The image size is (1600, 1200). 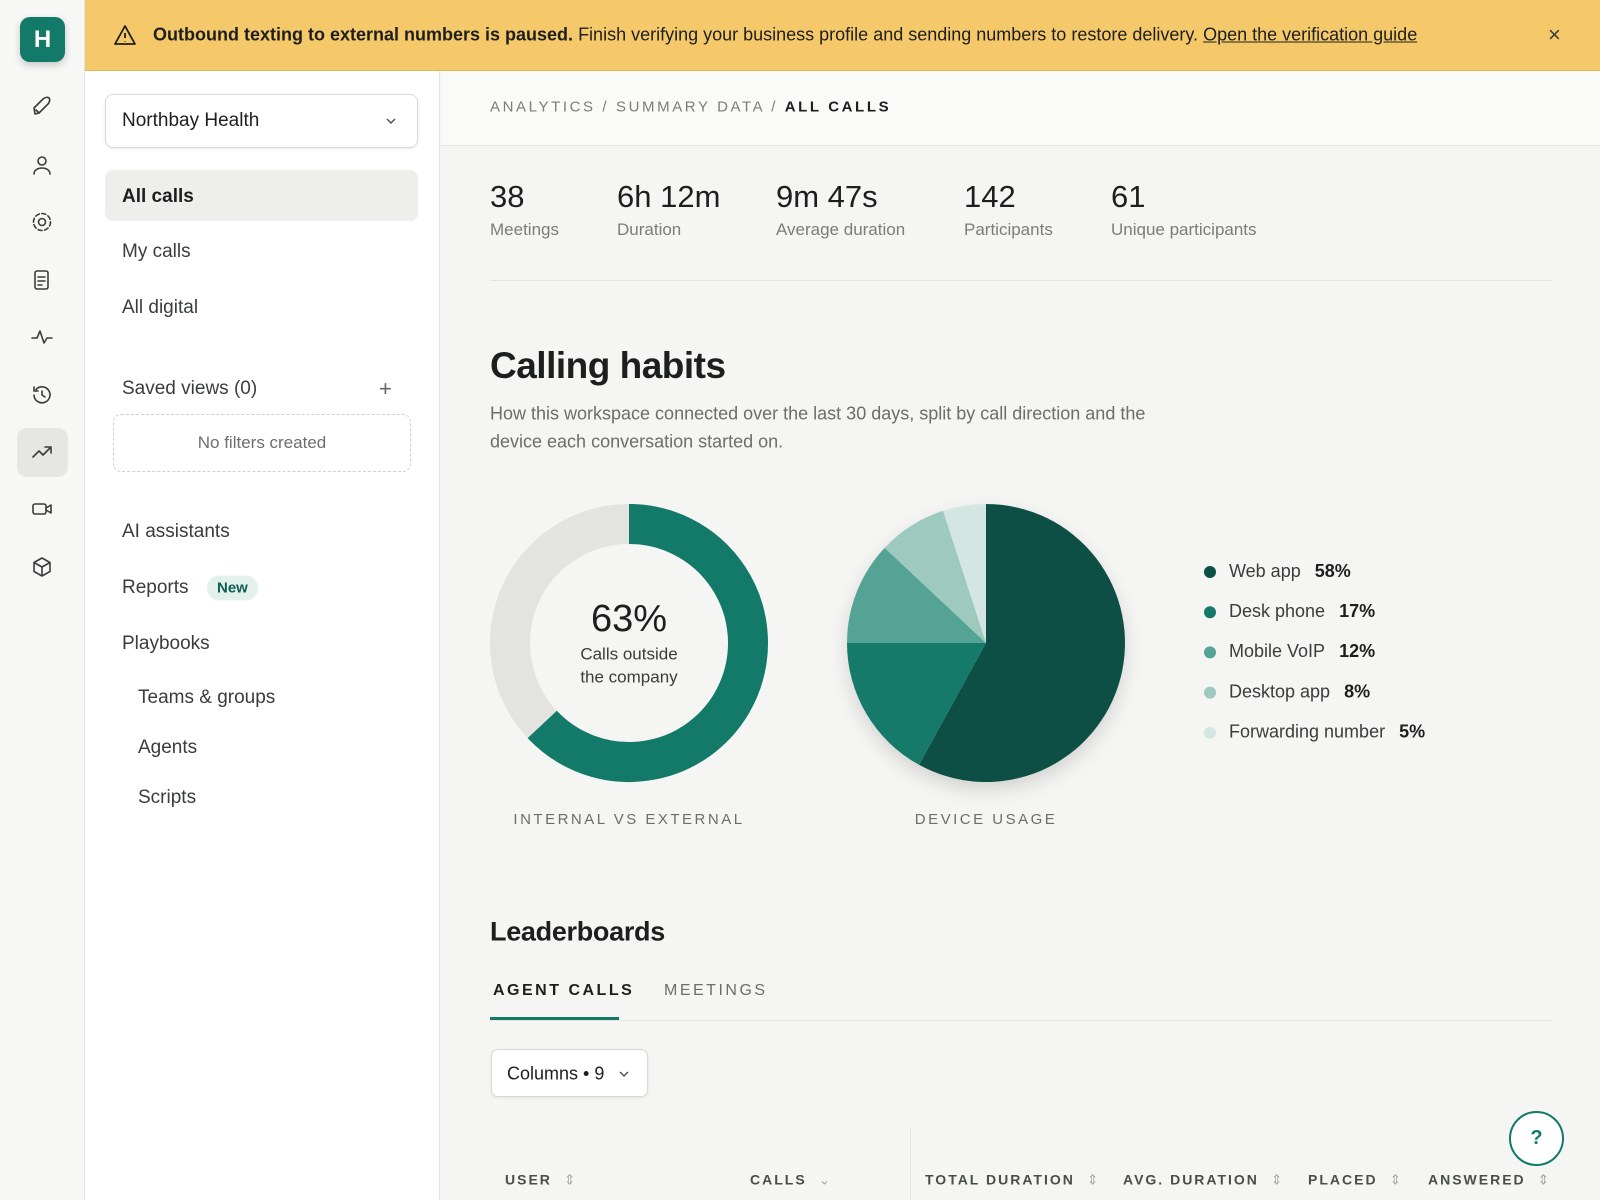 What do you see at coordinates (524, 229) in the screenshot?
I see `stat-label: Meetings` at bounding box center [524, 229].